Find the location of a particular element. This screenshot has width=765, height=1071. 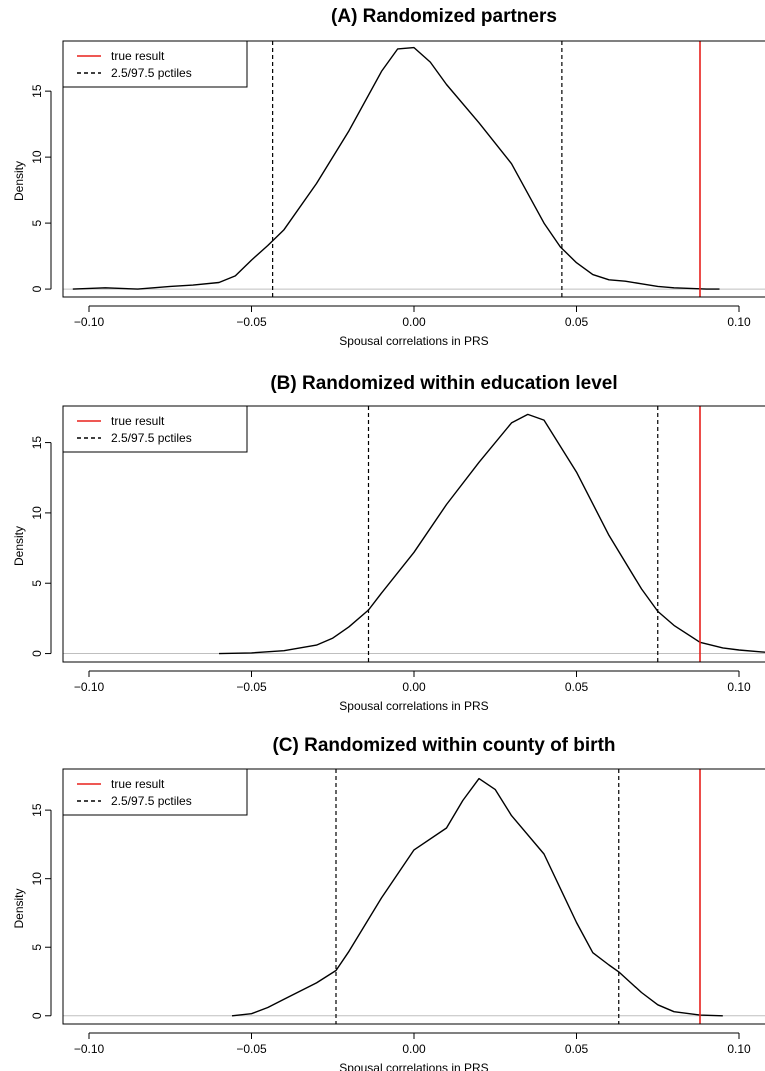

chart-title: (A) Randomized partners is located at coordinates (444, 16).